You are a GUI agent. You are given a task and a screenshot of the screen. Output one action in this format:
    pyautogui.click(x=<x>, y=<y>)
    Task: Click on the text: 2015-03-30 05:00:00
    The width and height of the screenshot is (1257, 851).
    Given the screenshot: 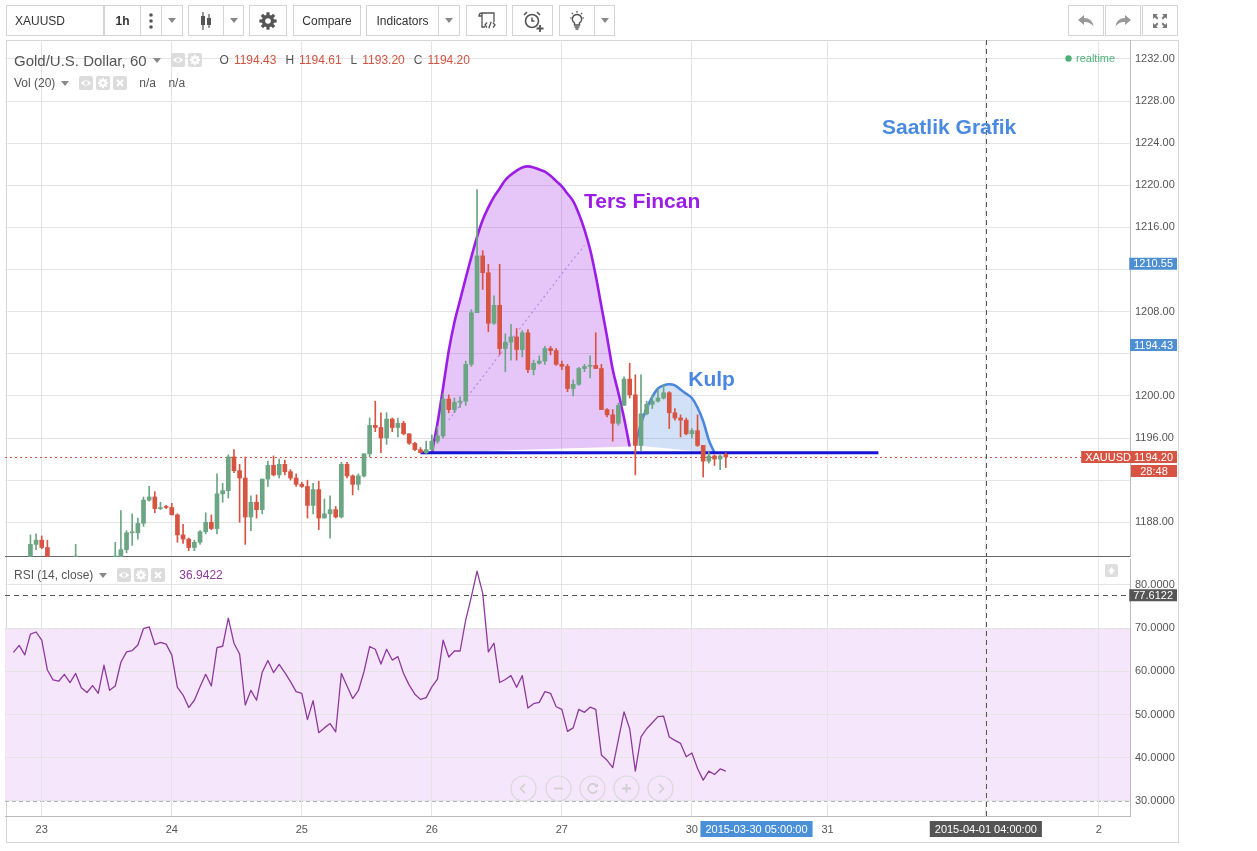 What is the action you would take?
    pyautogui.click(x=756, y=828)
    